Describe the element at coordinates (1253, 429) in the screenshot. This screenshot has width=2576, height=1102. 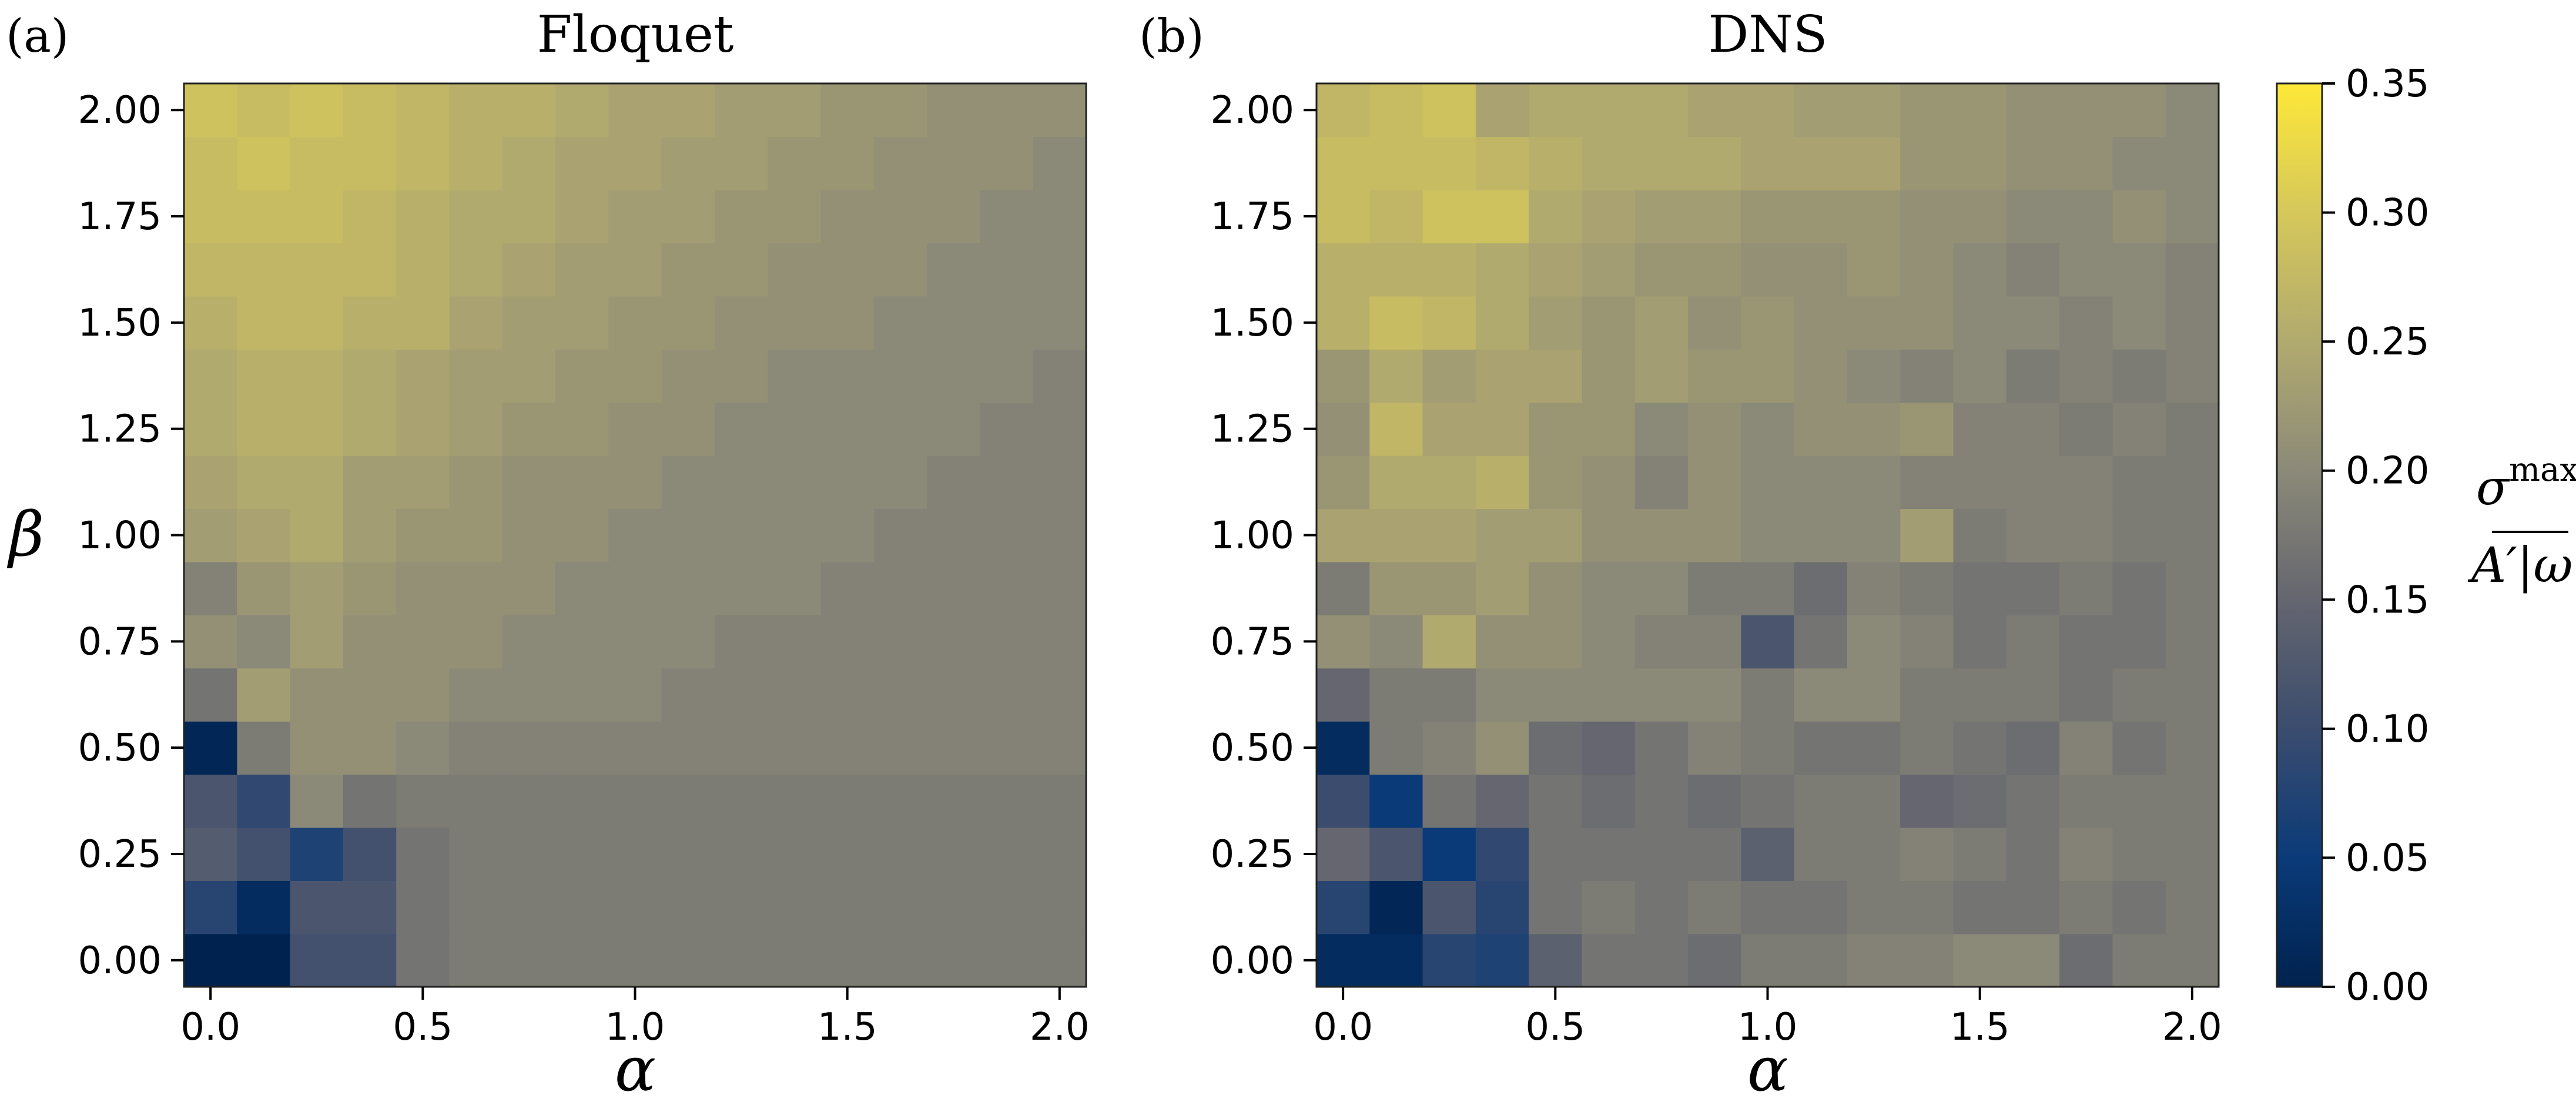
I see `y-tick-label: 1.25` at that location.